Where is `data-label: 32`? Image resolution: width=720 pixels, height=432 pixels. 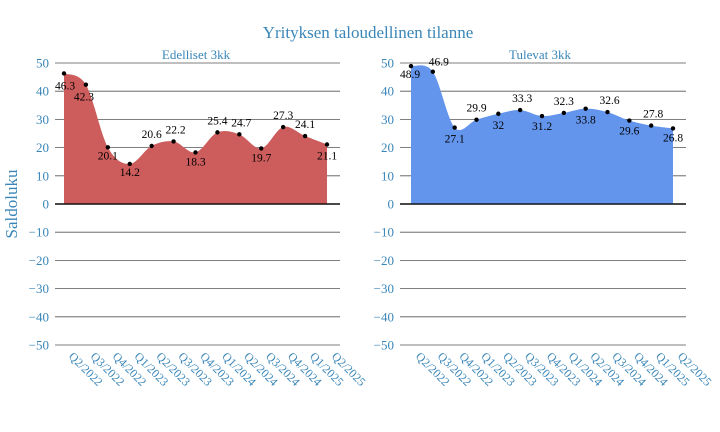 data-label: 32 is located at coordinates (499, 126).